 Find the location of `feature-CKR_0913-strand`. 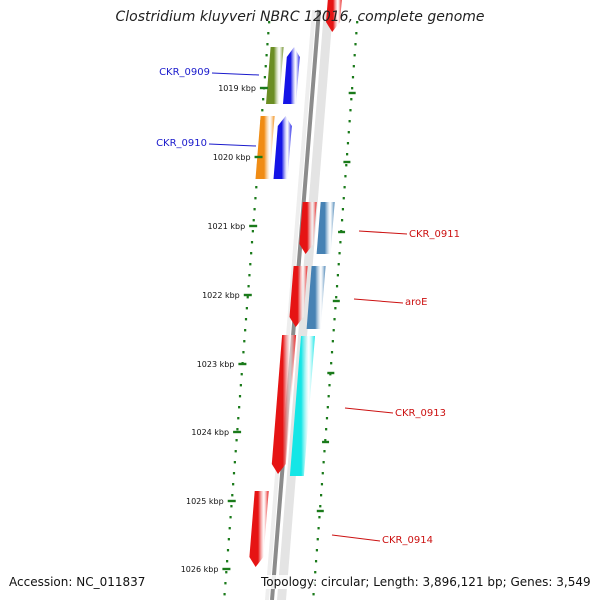

feature-CKR_0913-strand is located at coordinates (284, 404).